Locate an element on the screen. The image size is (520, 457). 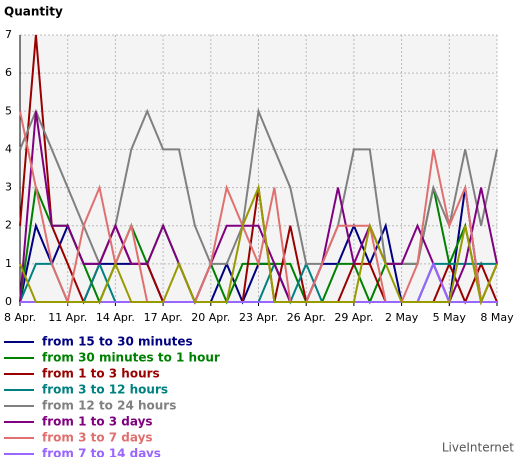
legend-label: from 3 to 7 days is located at coordinates (97, 438).